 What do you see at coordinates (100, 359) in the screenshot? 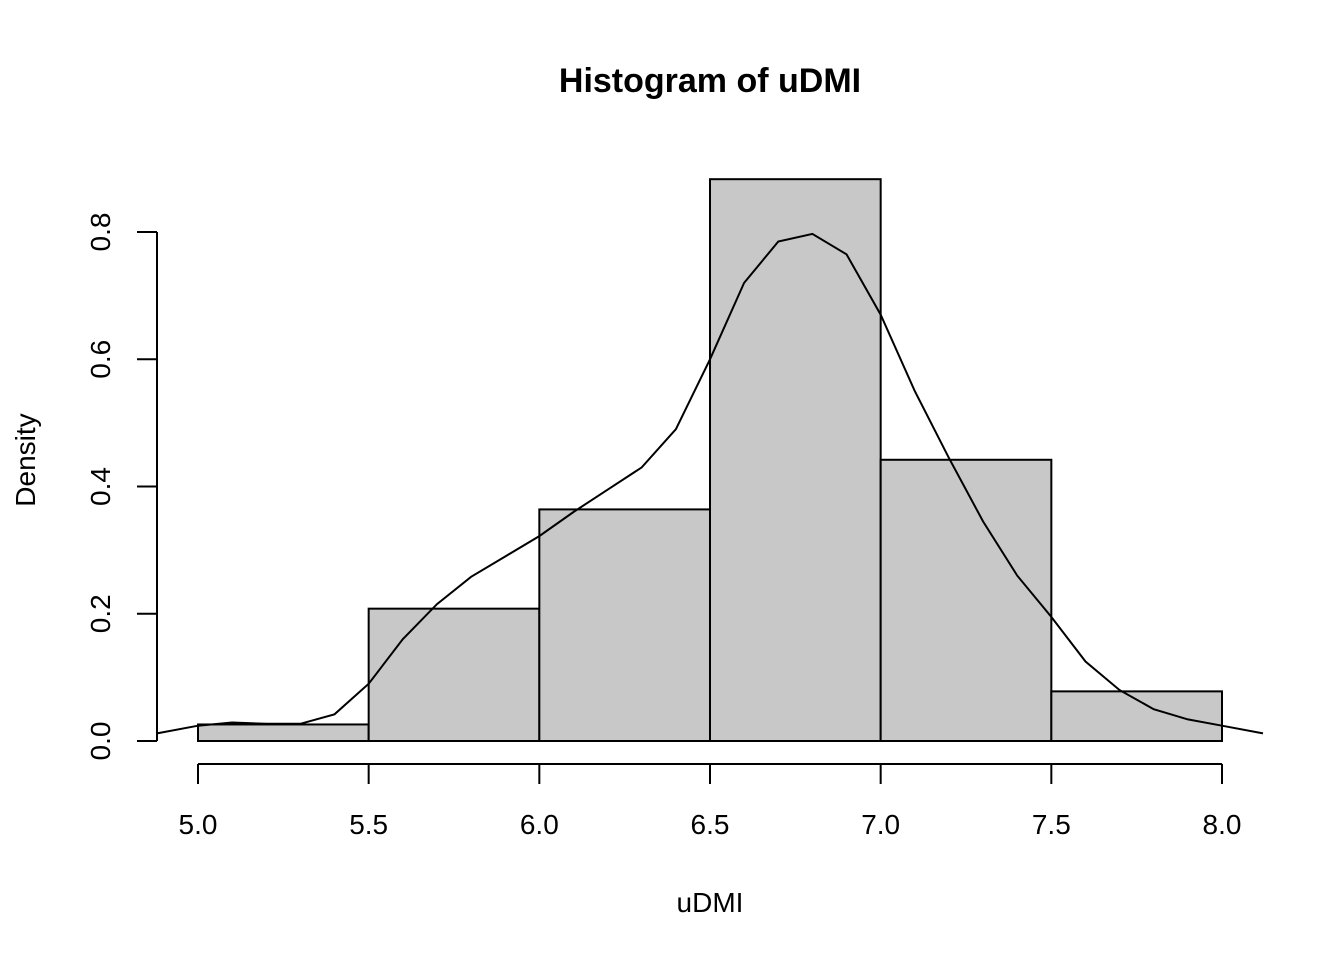
I see `y-tick-label: 0.6` at bounding box center [100, 359].